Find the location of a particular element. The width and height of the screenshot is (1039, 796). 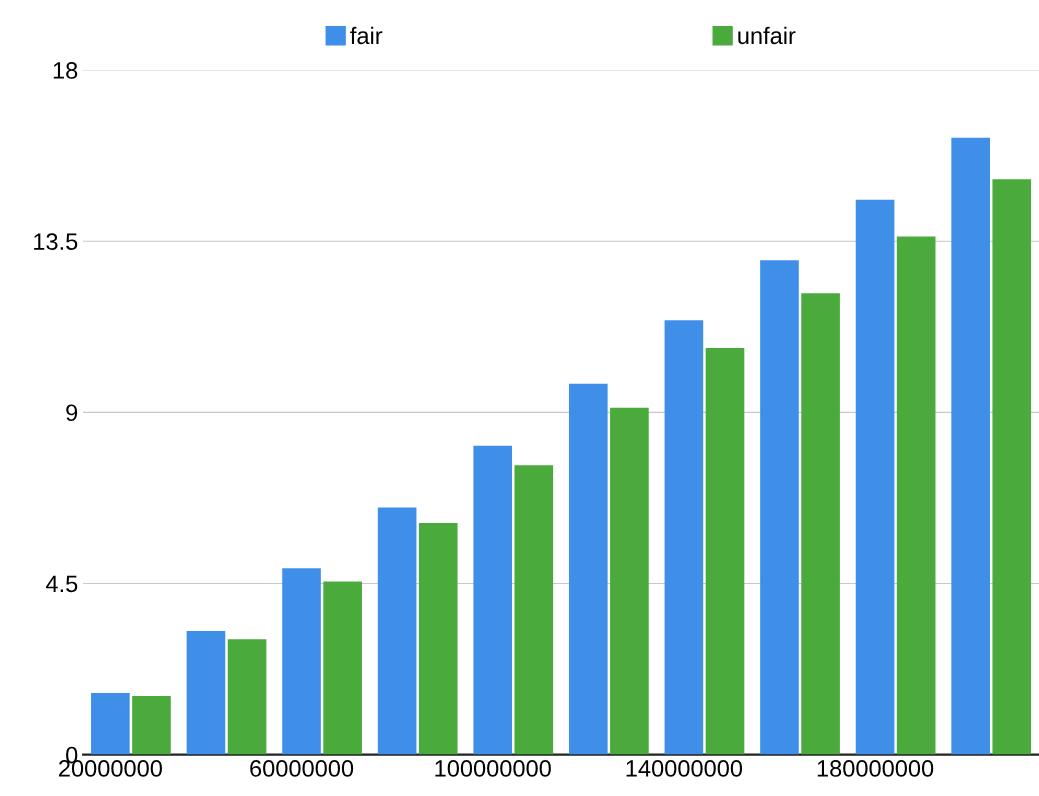

legend-label: fair is located at coordinates (366, 35).